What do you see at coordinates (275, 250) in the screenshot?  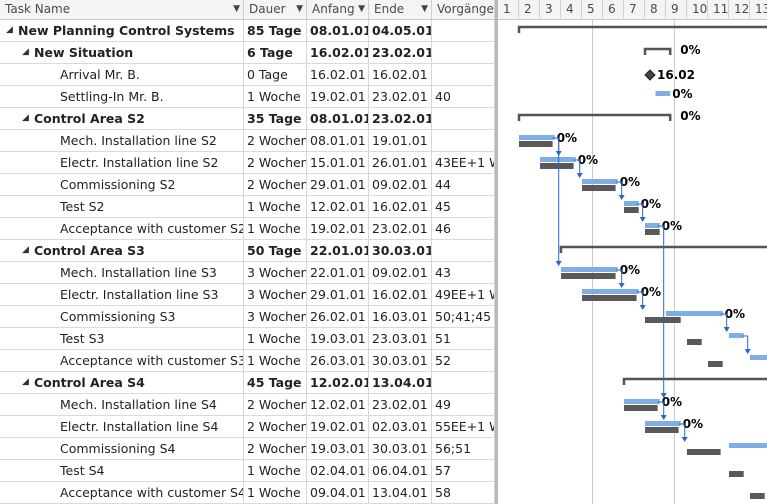 I see `duration-cell: 50 Tage` at bounding box center [275, 250].